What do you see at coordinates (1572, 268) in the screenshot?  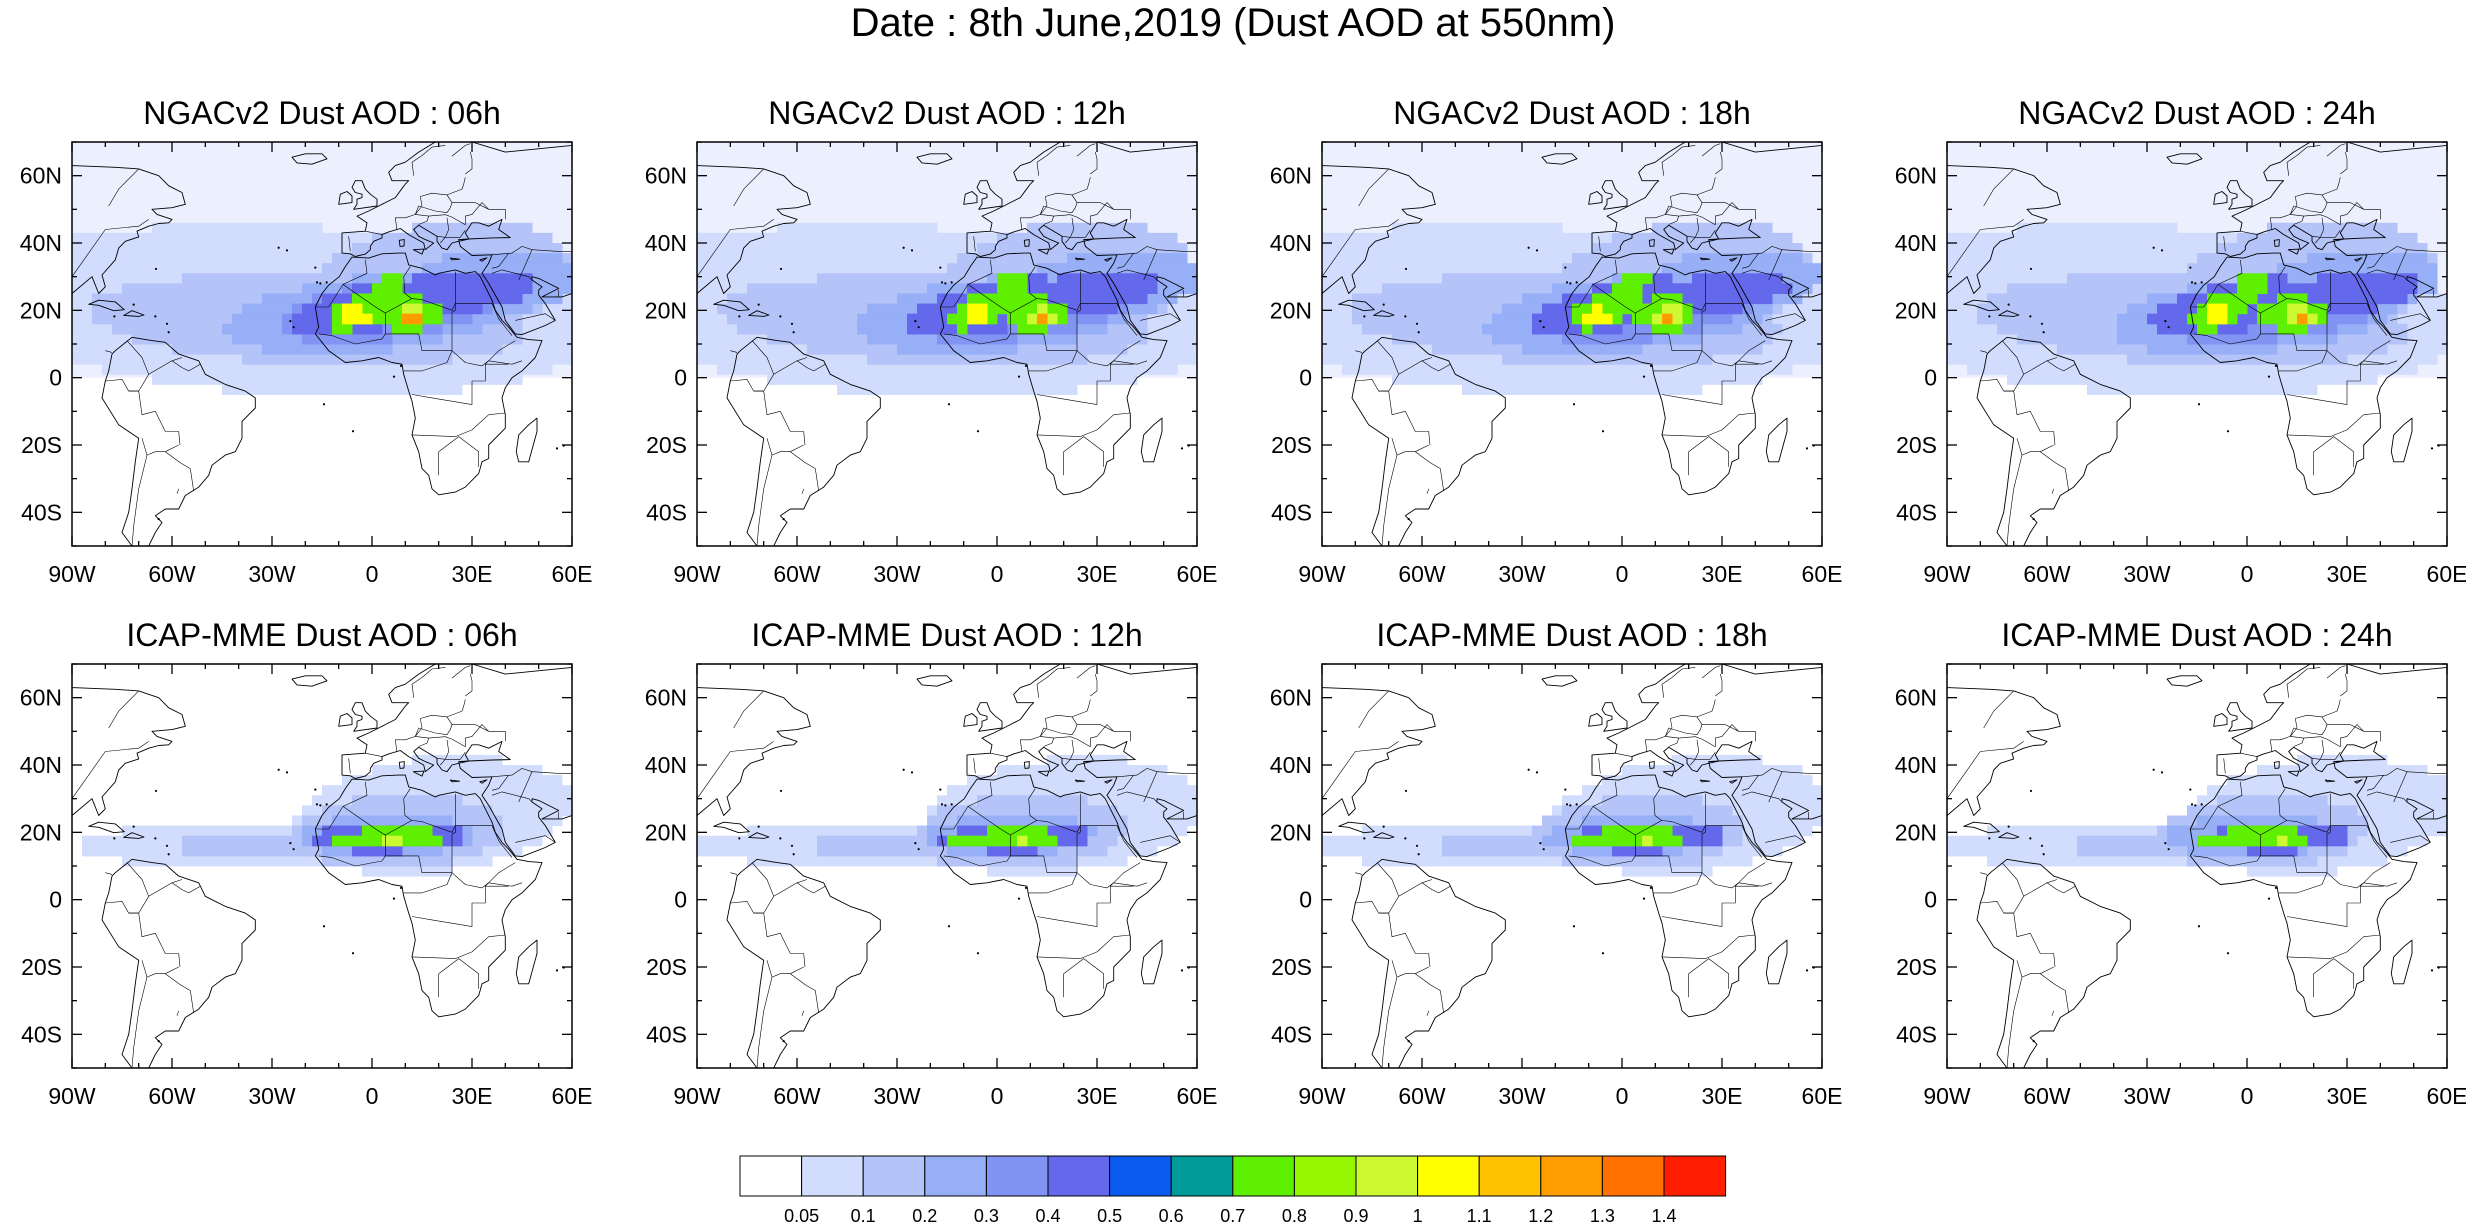 I see `dust-aod-field` at bounding box center [1572, 268].